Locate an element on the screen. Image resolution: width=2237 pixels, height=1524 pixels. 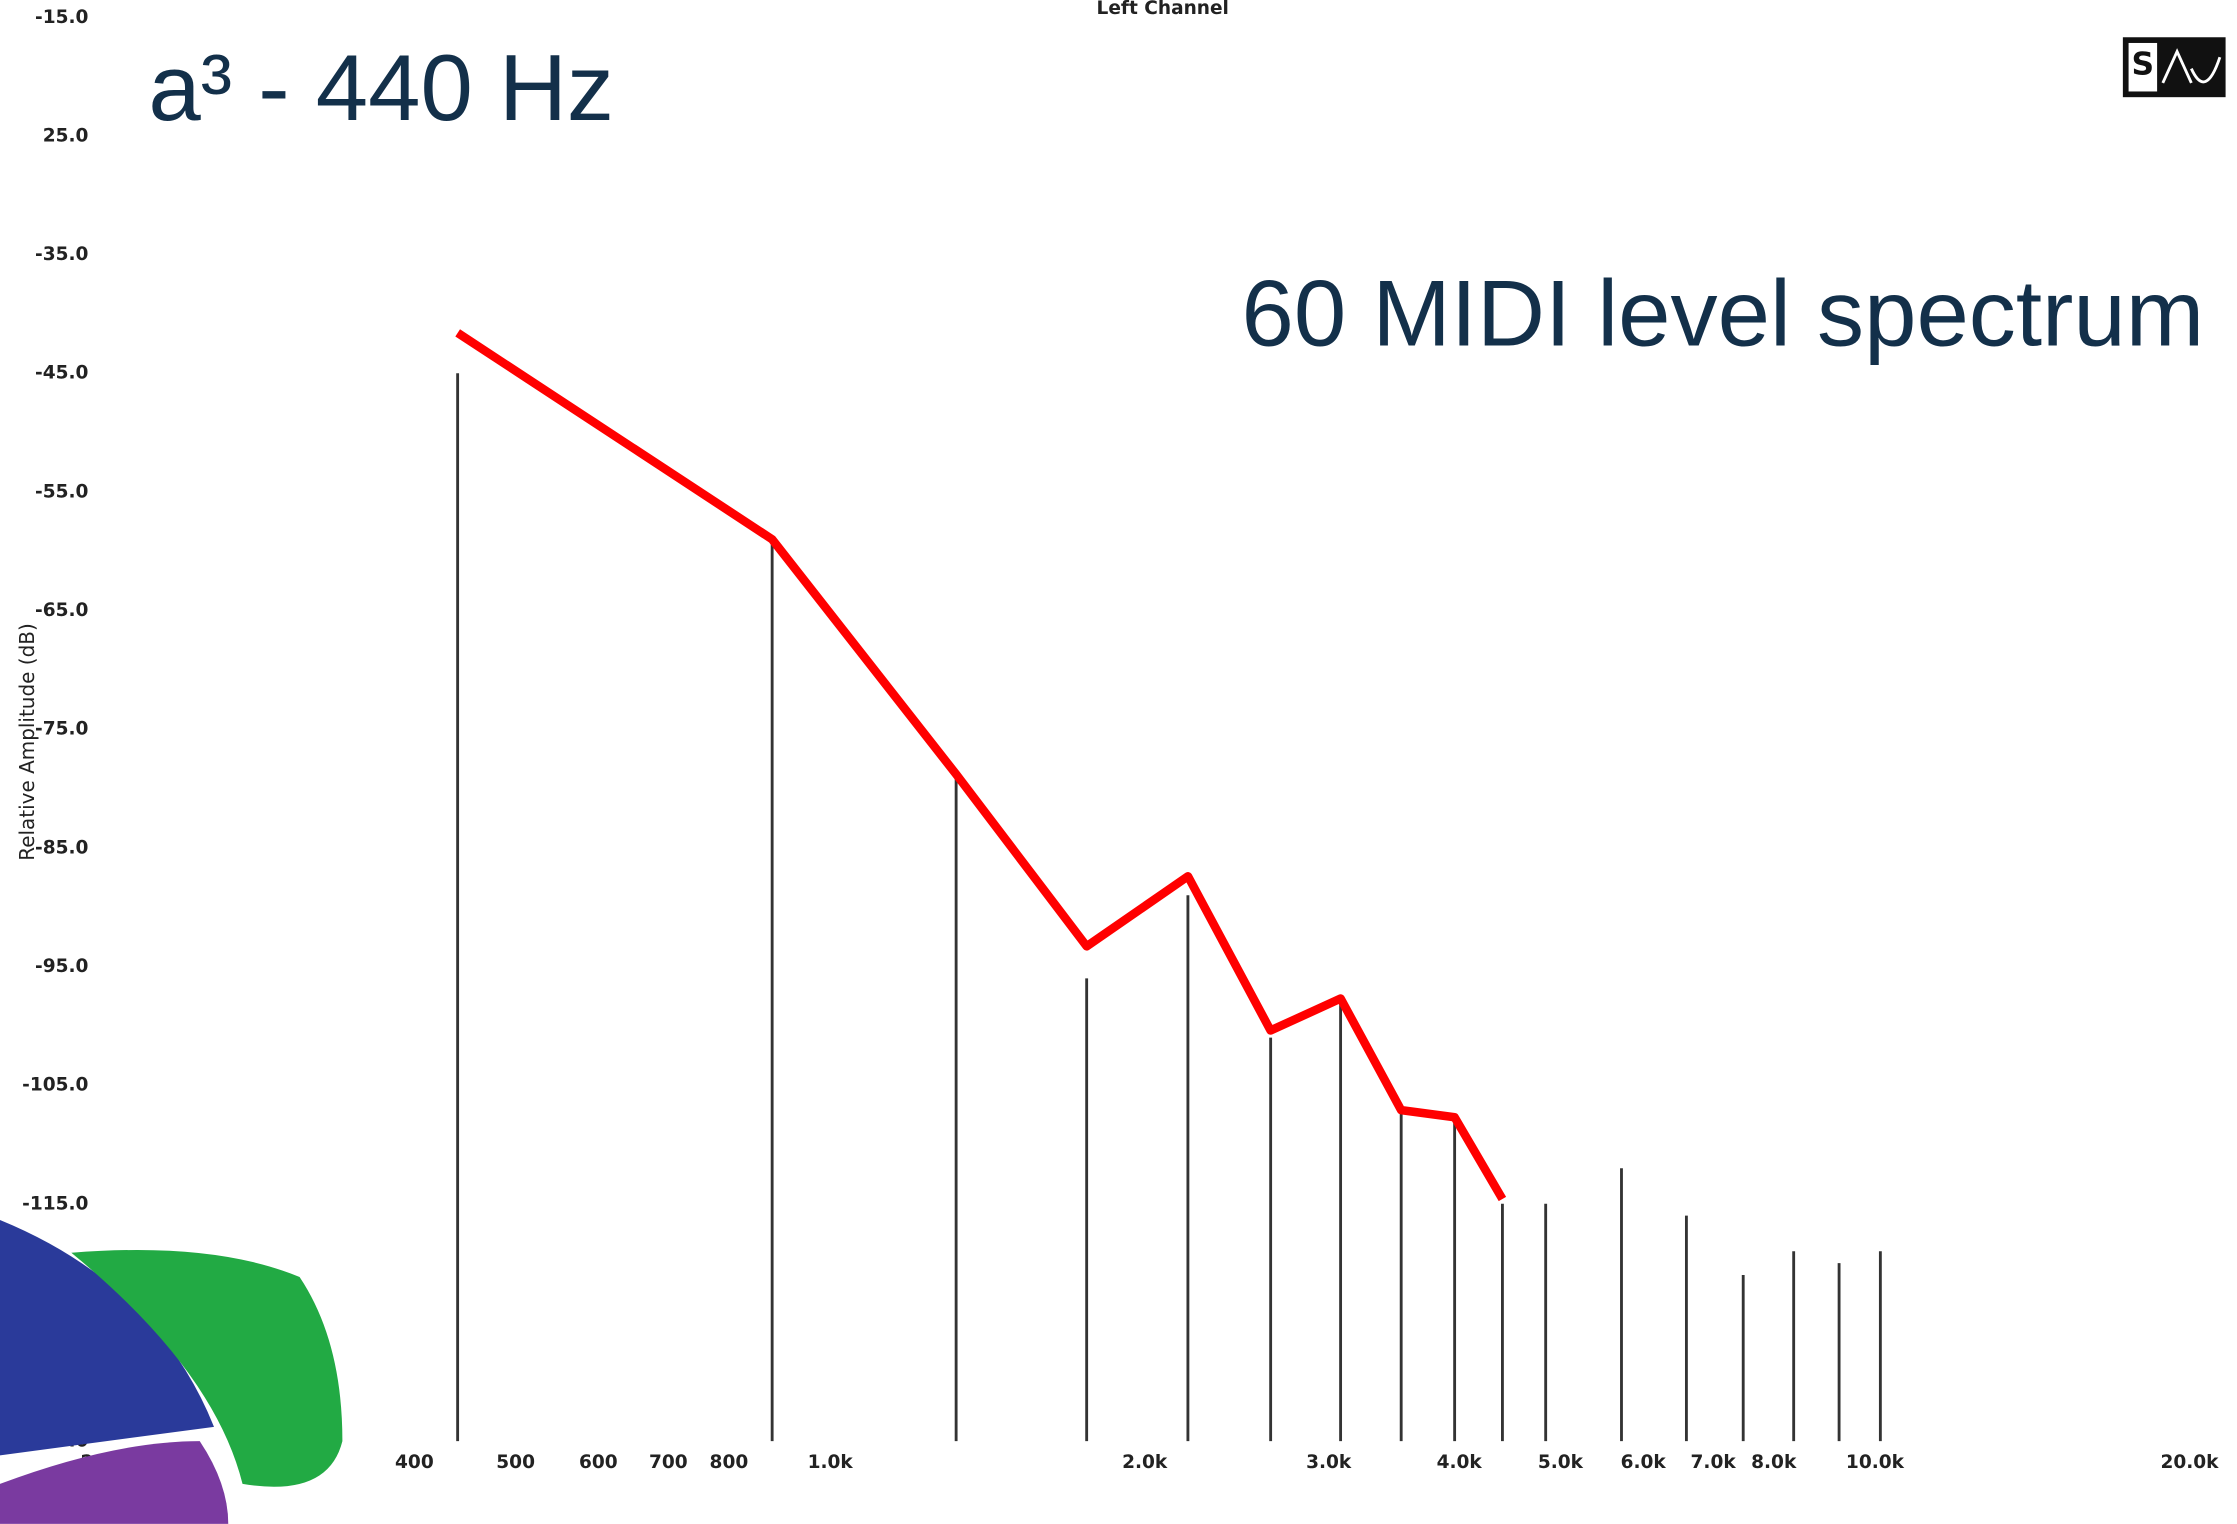
y-tick-label: 25.0 is located at coordinates (66, 135).